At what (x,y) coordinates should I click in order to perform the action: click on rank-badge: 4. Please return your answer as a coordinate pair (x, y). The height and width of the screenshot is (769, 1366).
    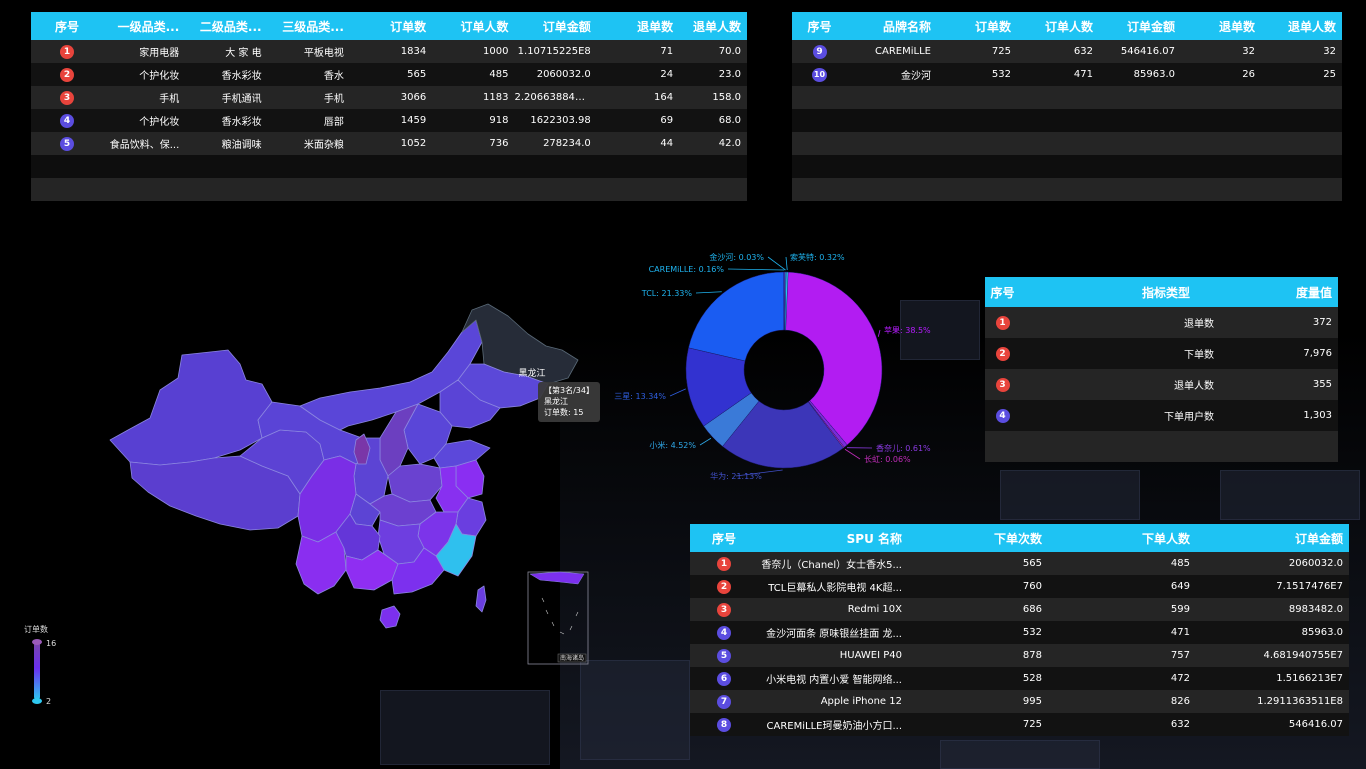
    Looking at the image, I should click on (1002, 415).